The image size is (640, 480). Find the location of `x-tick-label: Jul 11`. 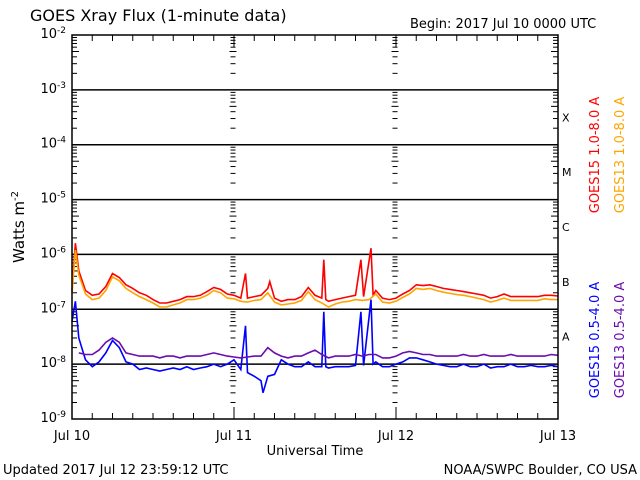

x-tick-label: Jul 11 is located at coordinates (233, 436).